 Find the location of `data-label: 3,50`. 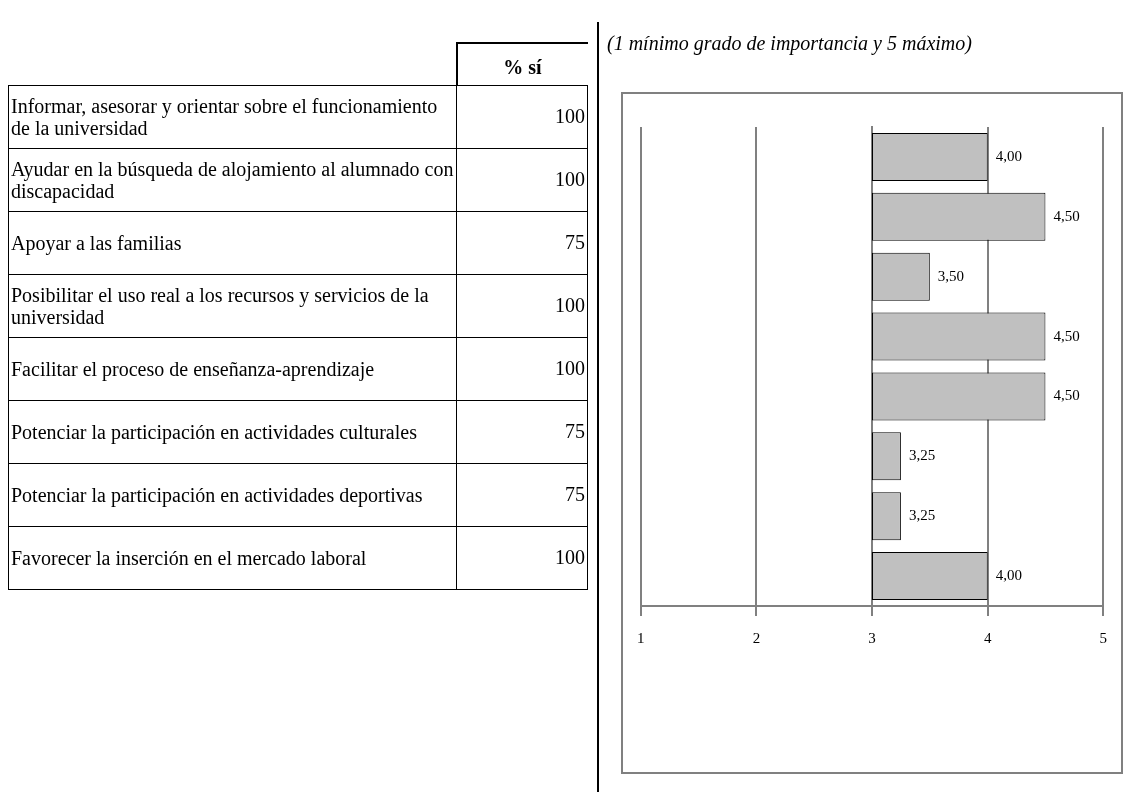

data-label: 3,50 is located at coordinates (951, 275).